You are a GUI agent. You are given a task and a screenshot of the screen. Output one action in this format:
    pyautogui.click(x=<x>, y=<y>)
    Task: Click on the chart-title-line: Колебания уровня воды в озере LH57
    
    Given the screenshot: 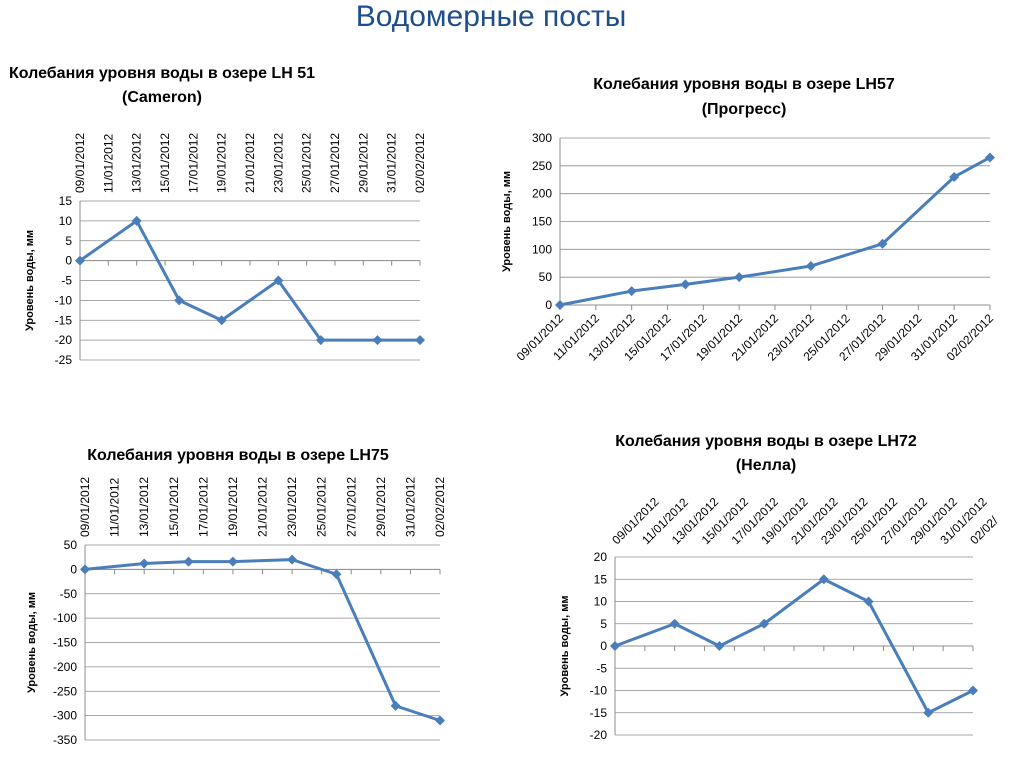 What is the action you would take?
    pyautogui.click(x=744, y=84)
    